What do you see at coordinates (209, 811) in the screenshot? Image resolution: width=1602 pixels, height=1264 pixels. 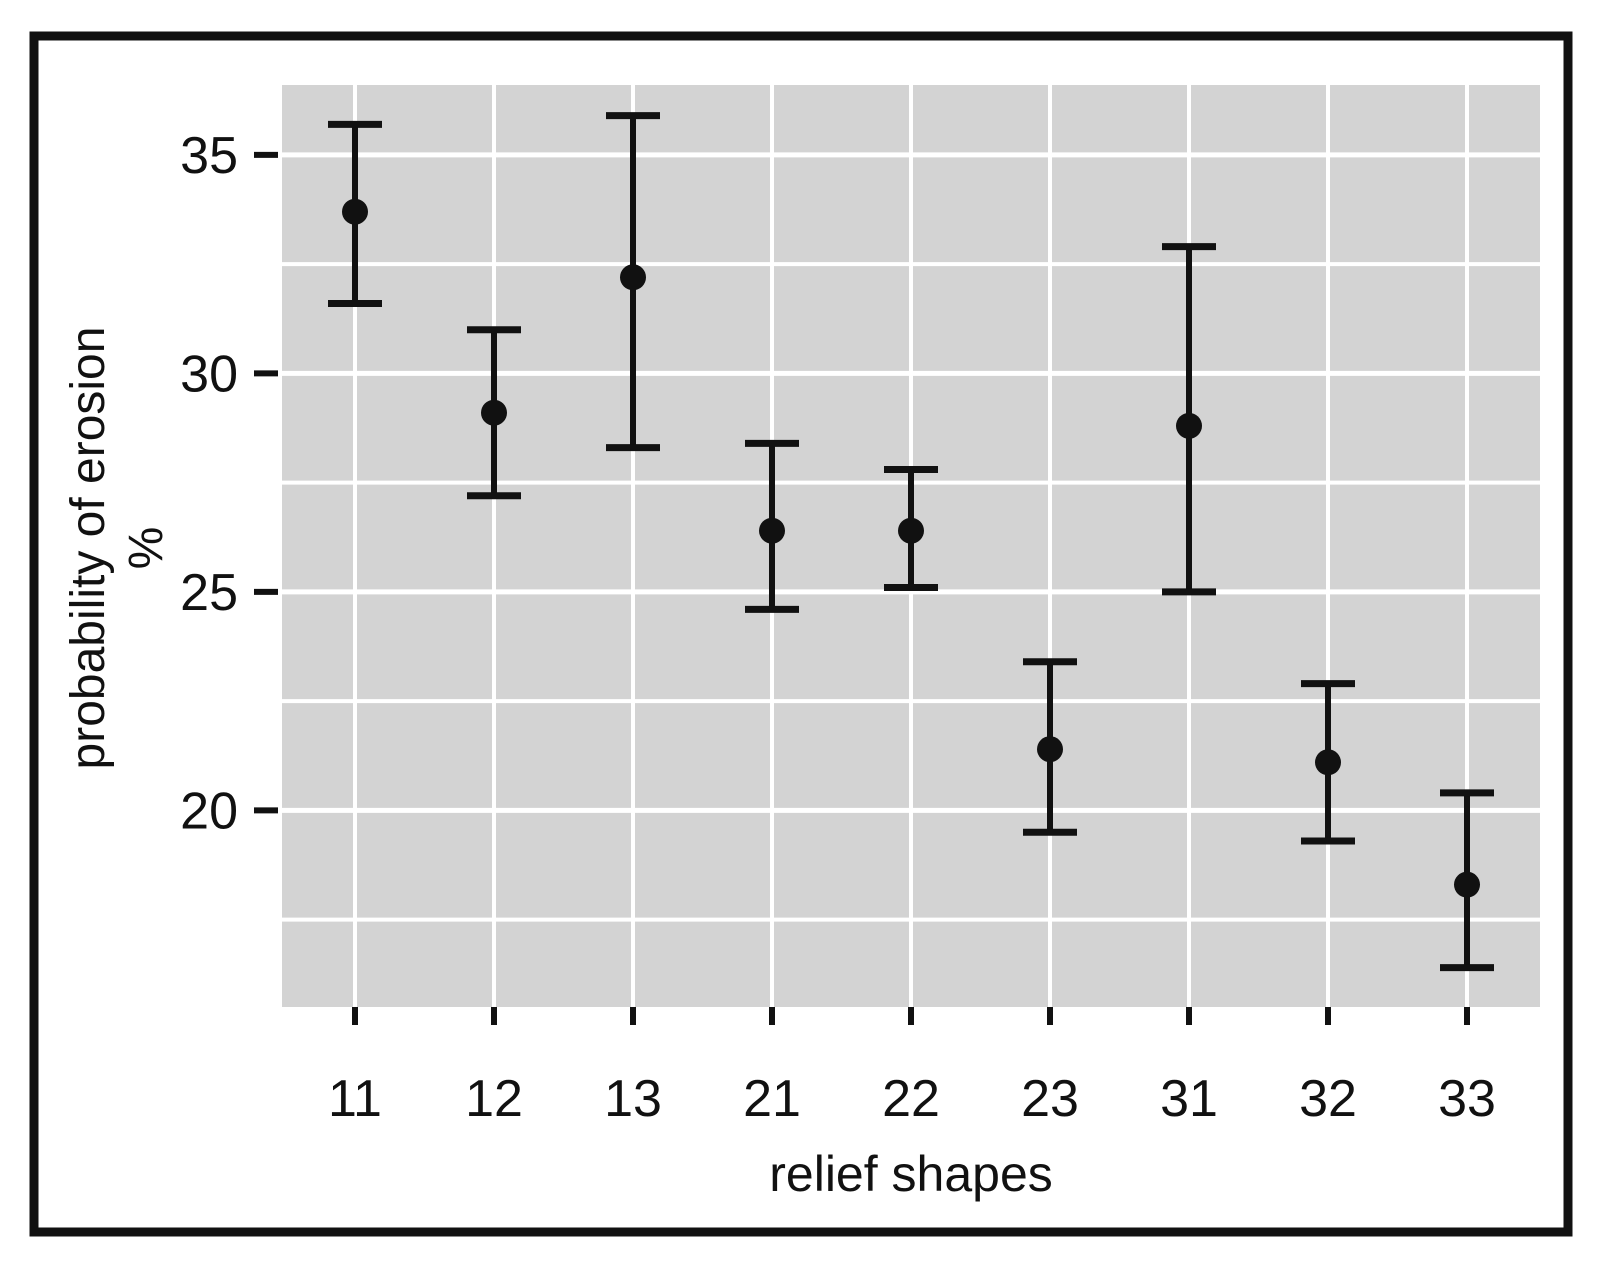 I see `y-tick-label: 20` at bounding box center [209, 811].